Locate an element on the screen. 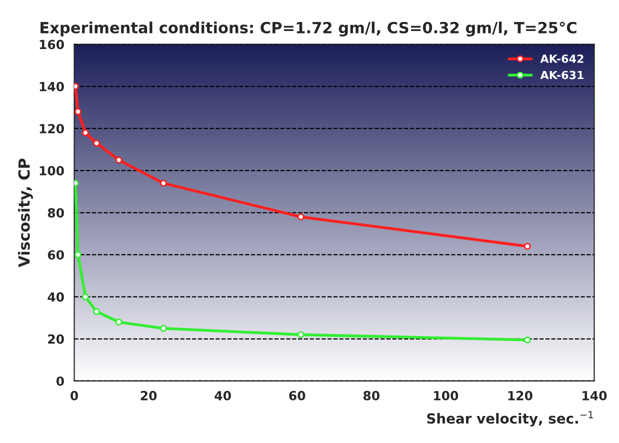  legend-label: AK-631 is located at coordinates (562, 75).